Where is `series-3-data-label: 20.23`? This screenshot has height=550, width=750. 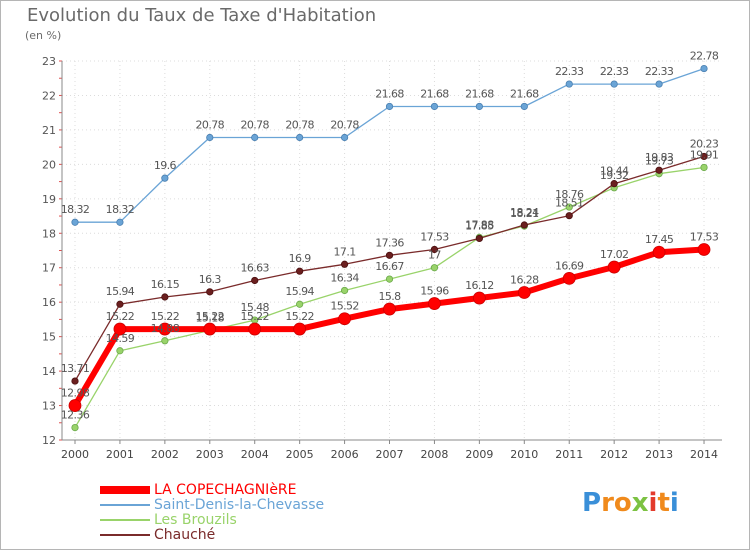 series-3-data-label: 20.23 is located at coordinates (704, 143).